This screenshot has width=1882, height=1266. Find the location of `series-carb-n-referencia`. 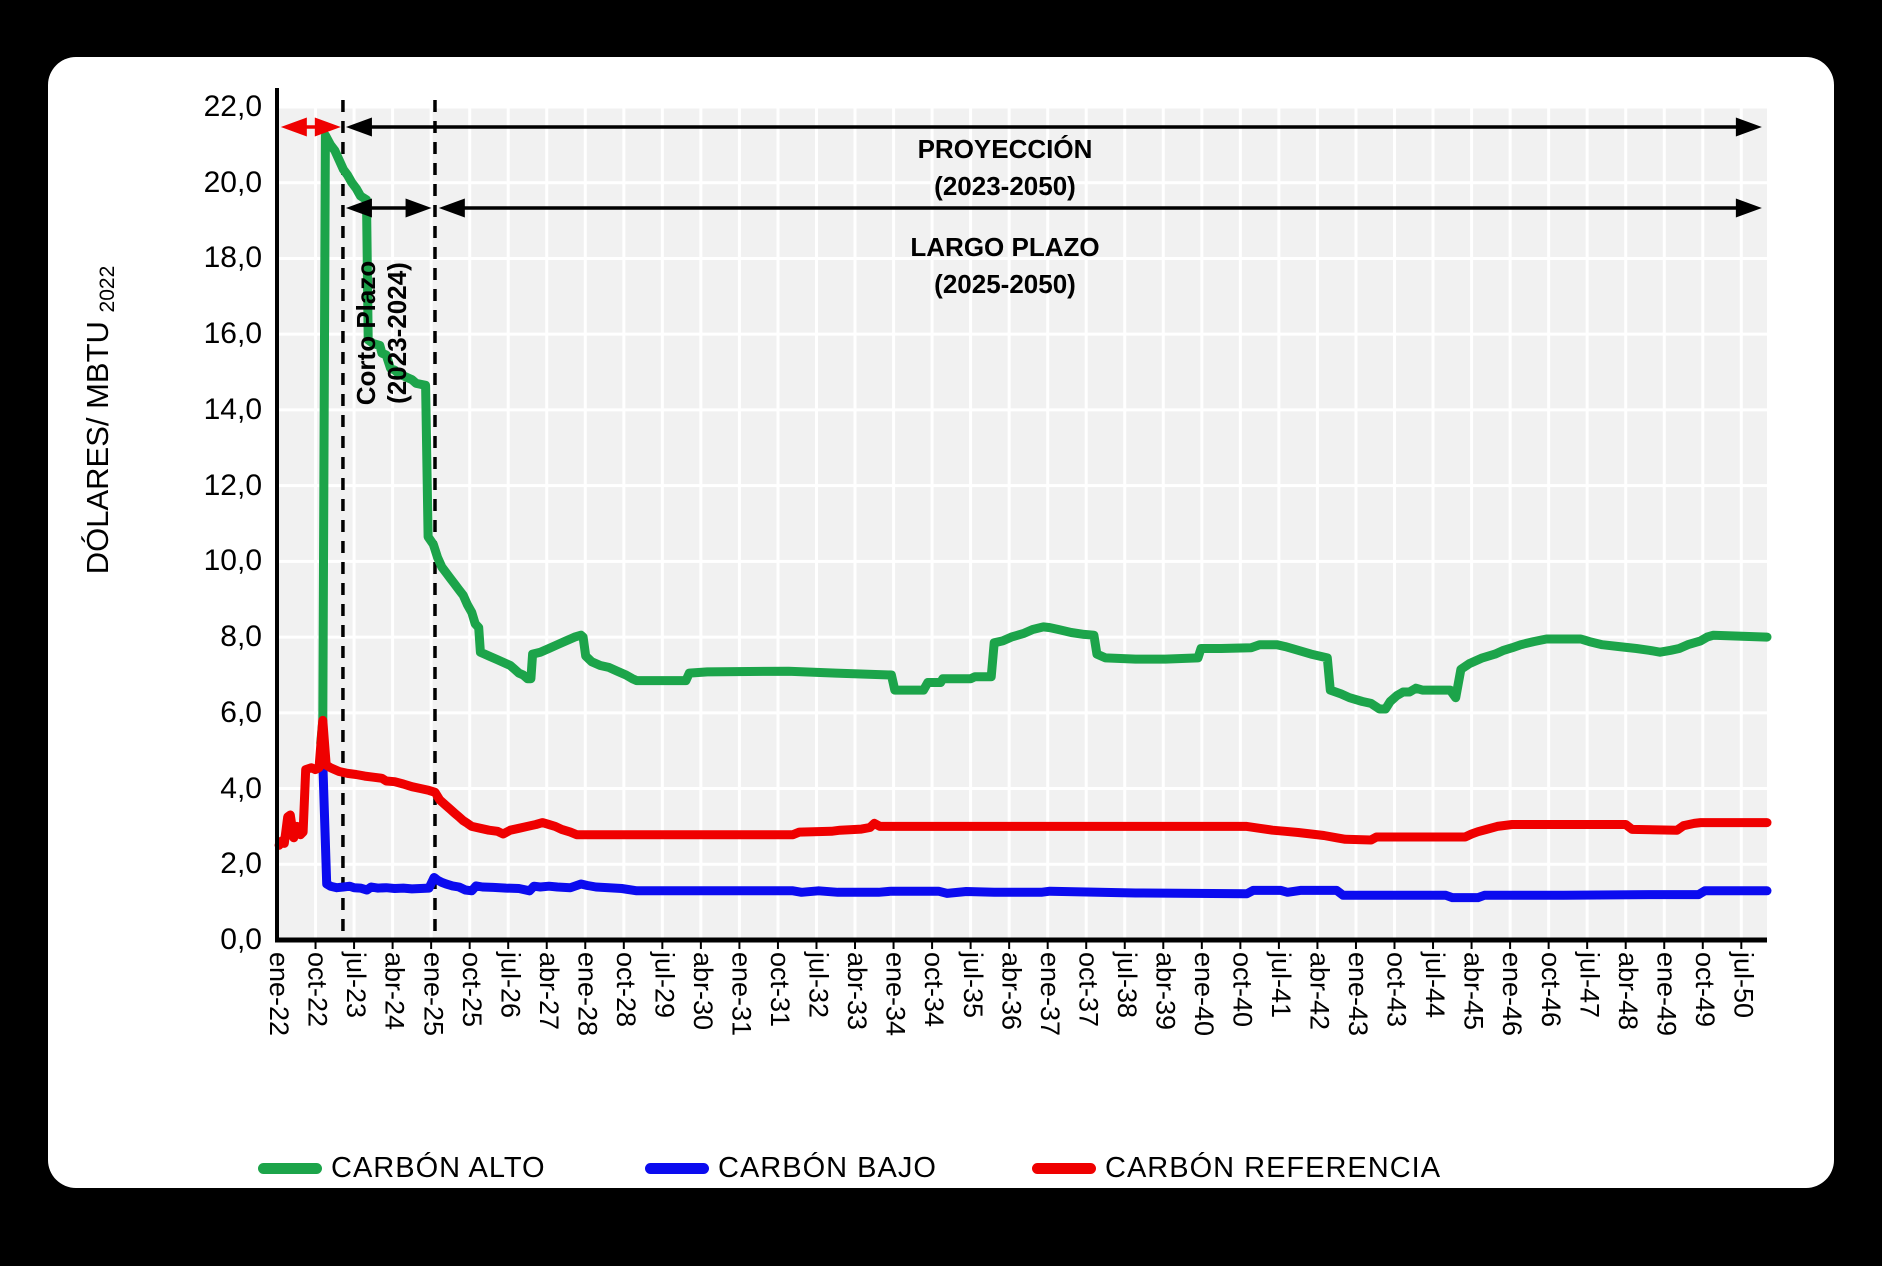

series-carb-n-referencia is located at coordinates (1023, 782).